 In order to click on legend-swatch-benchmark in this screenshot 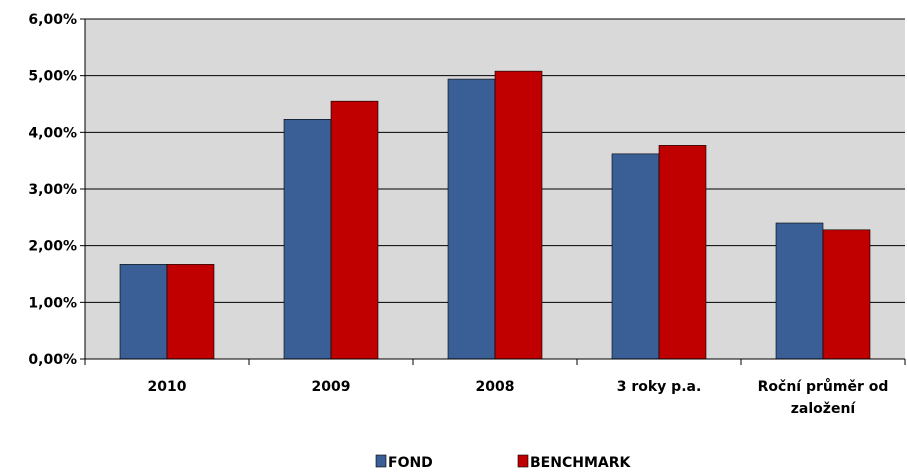, I will do `click(523, 461)`.